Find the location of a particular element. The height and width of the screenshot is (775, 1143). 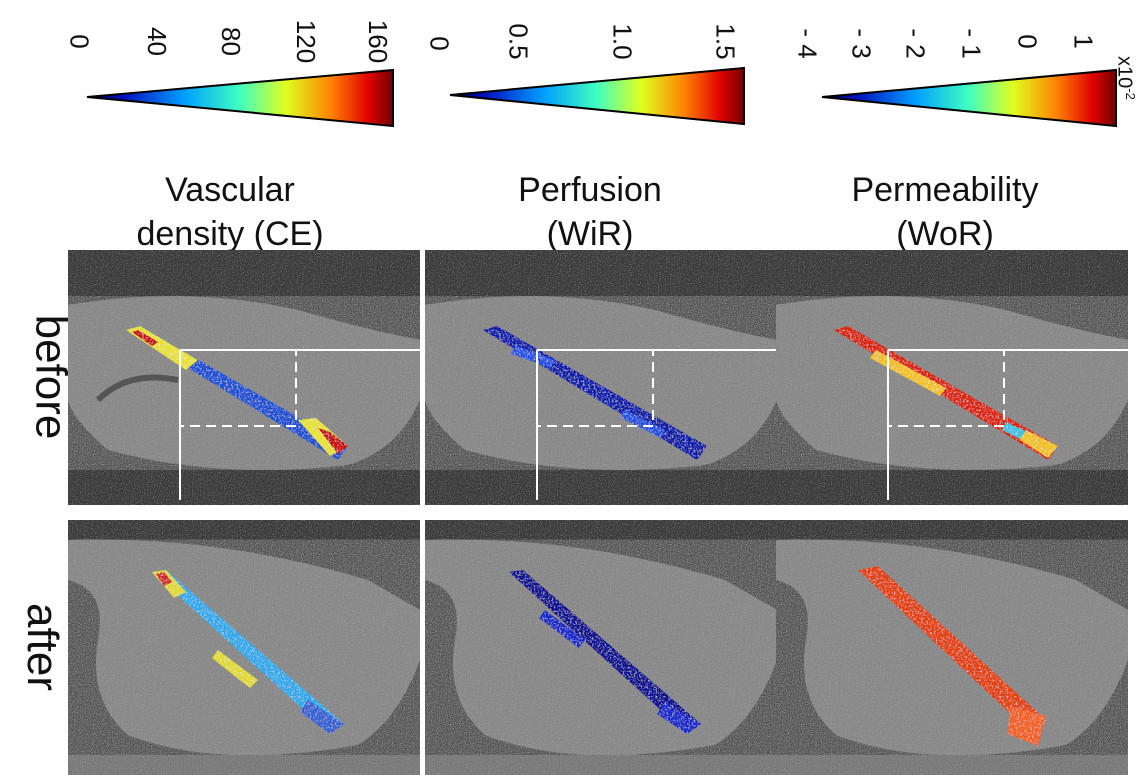

panel-after-perfusion is located at coordinates (601, 647).